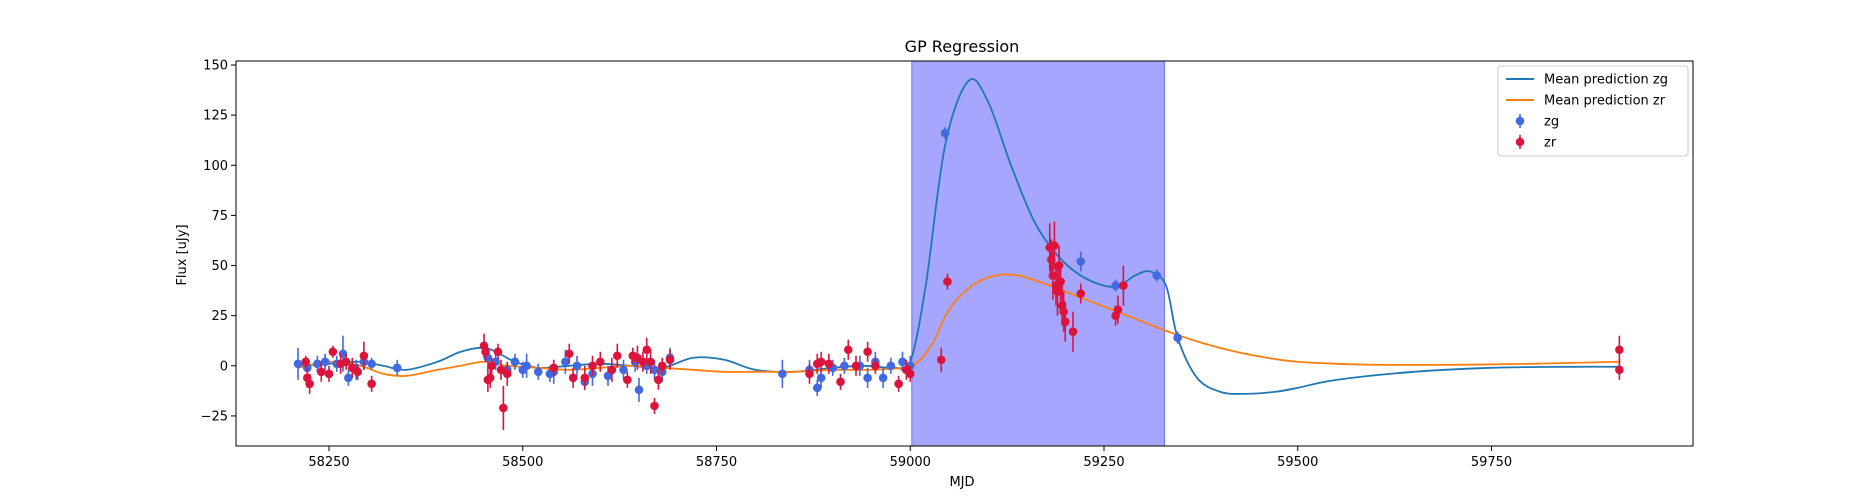  Describe the element at coordinates (1605, 101) in the screenshot. I see `legend-label-mean-prediction-zr: Mean prediction zr` at that location.